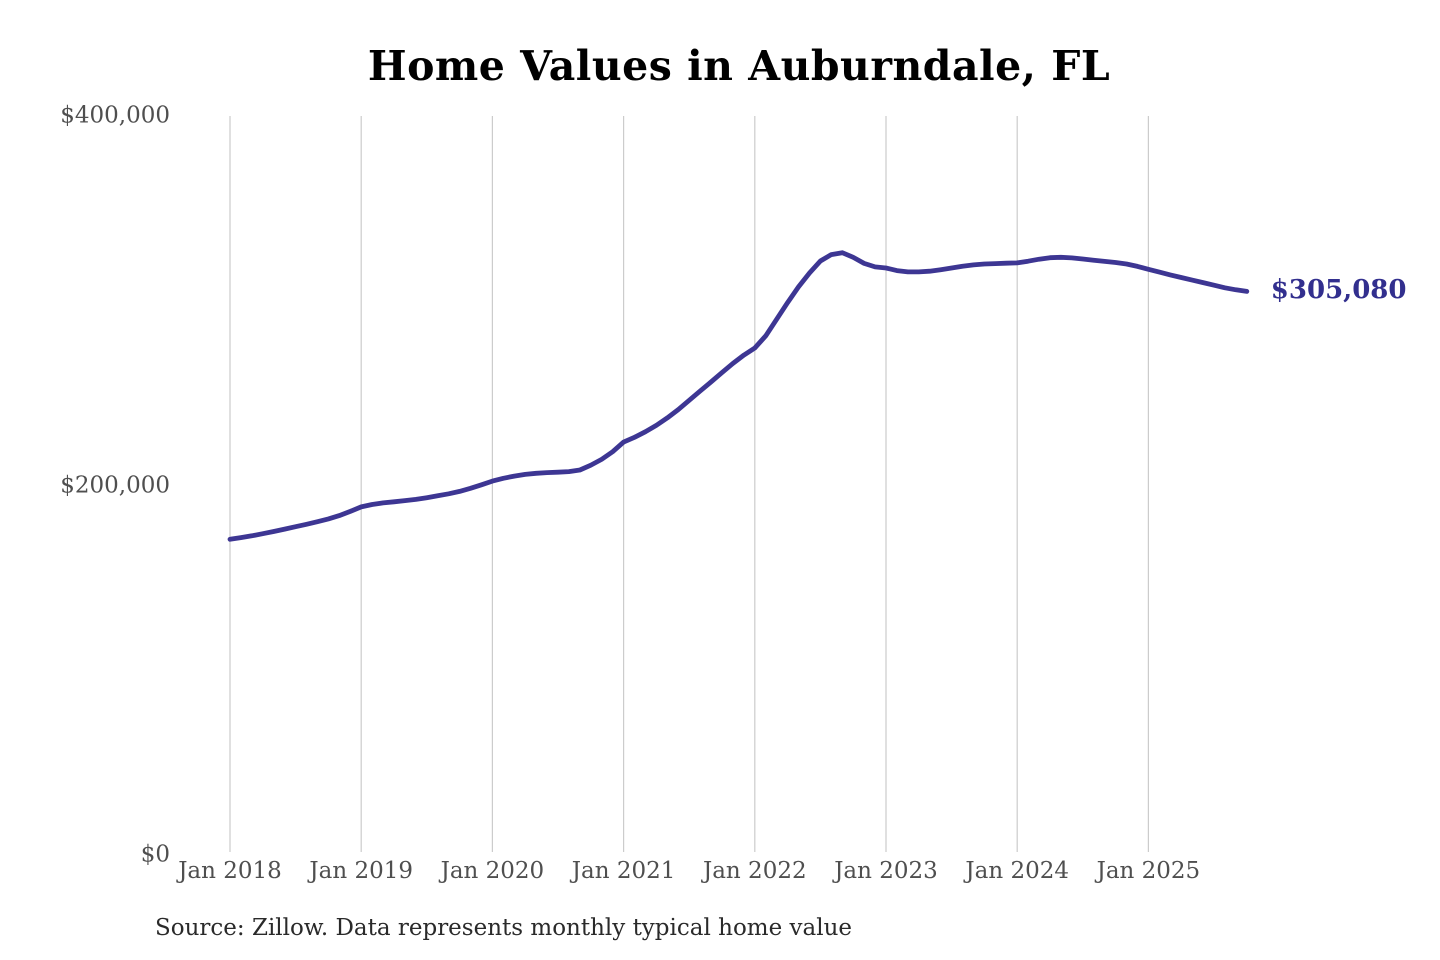 The width and height of the screenshot is (1440, 960). What do you see at coordinates (623, 871) in the screenshot?
I see `x-tick-label: Jan 2021` at bounding box center [623, 871].